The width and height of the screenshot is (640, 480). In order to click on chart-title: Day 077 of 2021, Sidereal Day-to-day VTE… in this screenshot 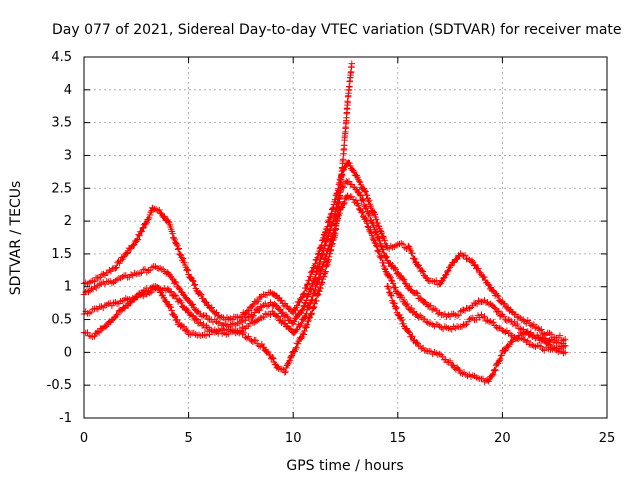, I will do `click(337, 30)`.